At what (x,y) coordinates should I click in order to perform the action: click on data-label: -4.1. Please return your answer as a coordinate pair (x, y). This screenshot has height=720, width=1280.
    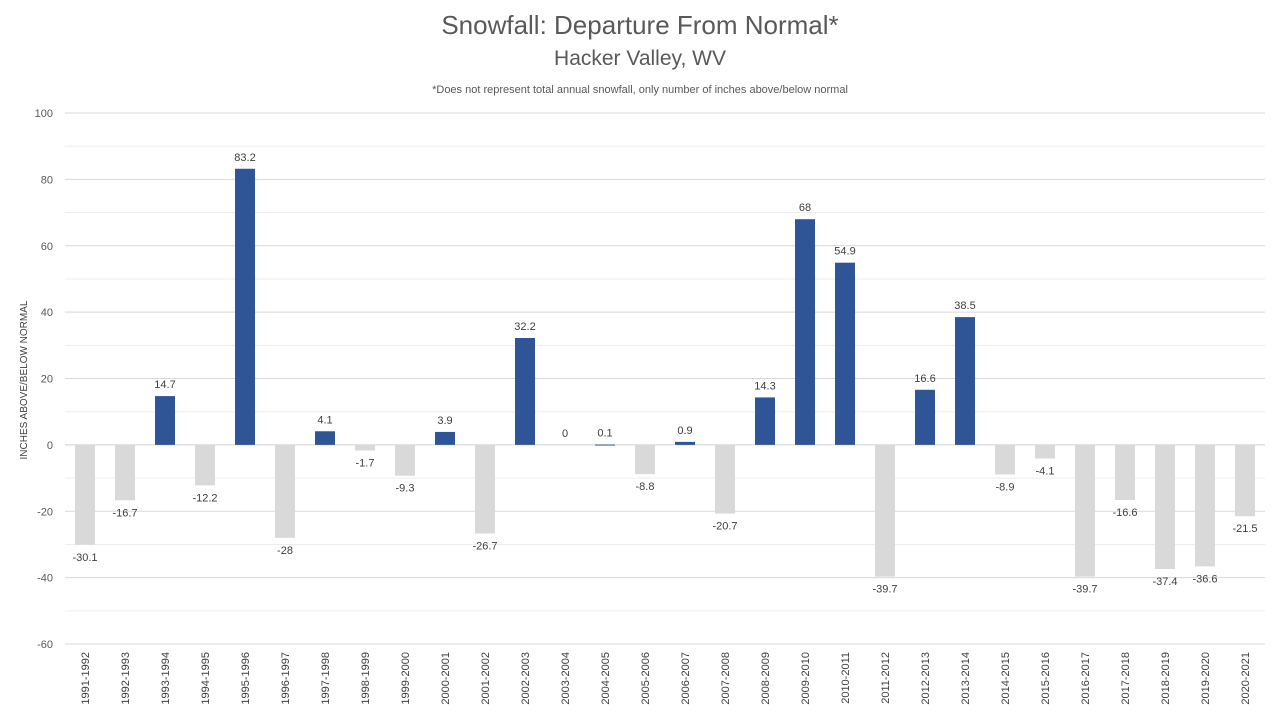
    Looking at the image, I should click on (1045, 471).